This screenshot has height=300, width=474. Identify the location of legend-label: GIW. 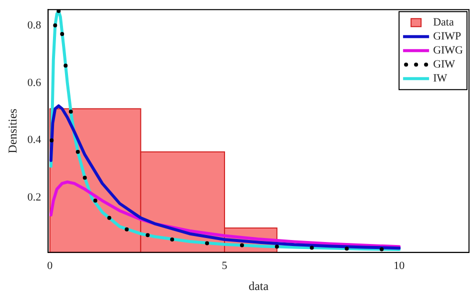
(444, 64).